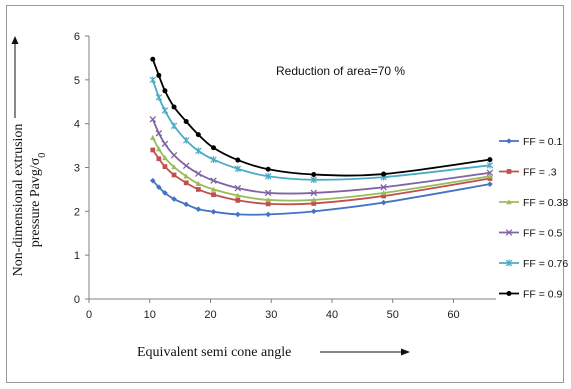  I want to click on legend-label: FF = 0.1, so click(543, 142).